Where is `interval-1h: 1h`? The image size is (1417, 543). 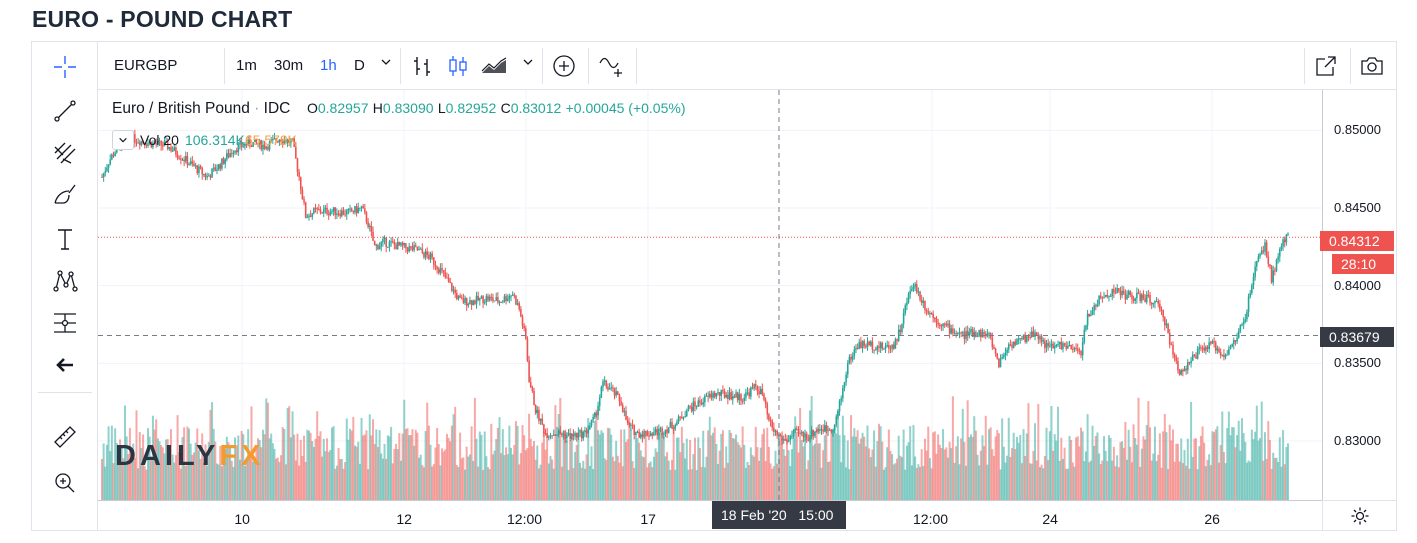
interval-1h: 1h is located at coordinates (328, 65).